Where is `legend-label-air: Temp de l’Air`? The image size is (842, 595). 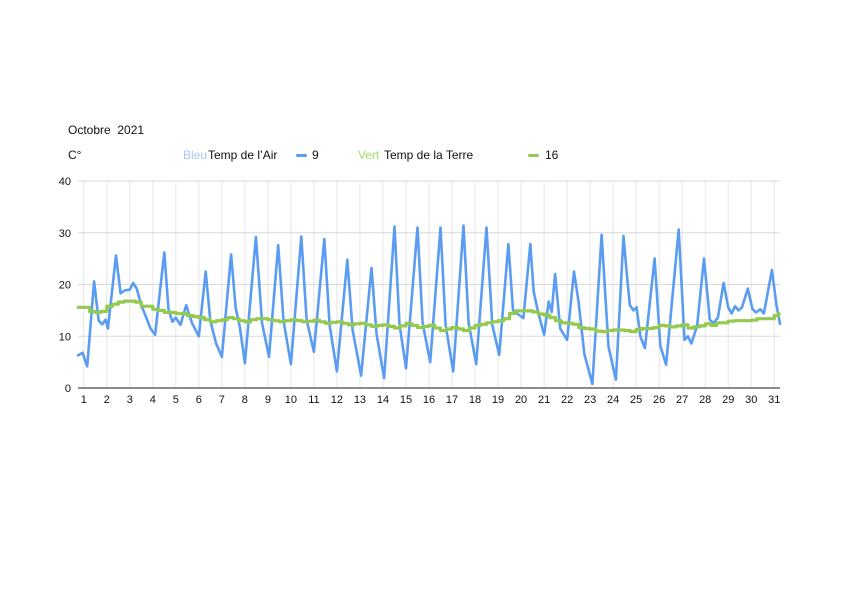
legend-label-air: Temp de l’Air is located at coordinates (243, 155).